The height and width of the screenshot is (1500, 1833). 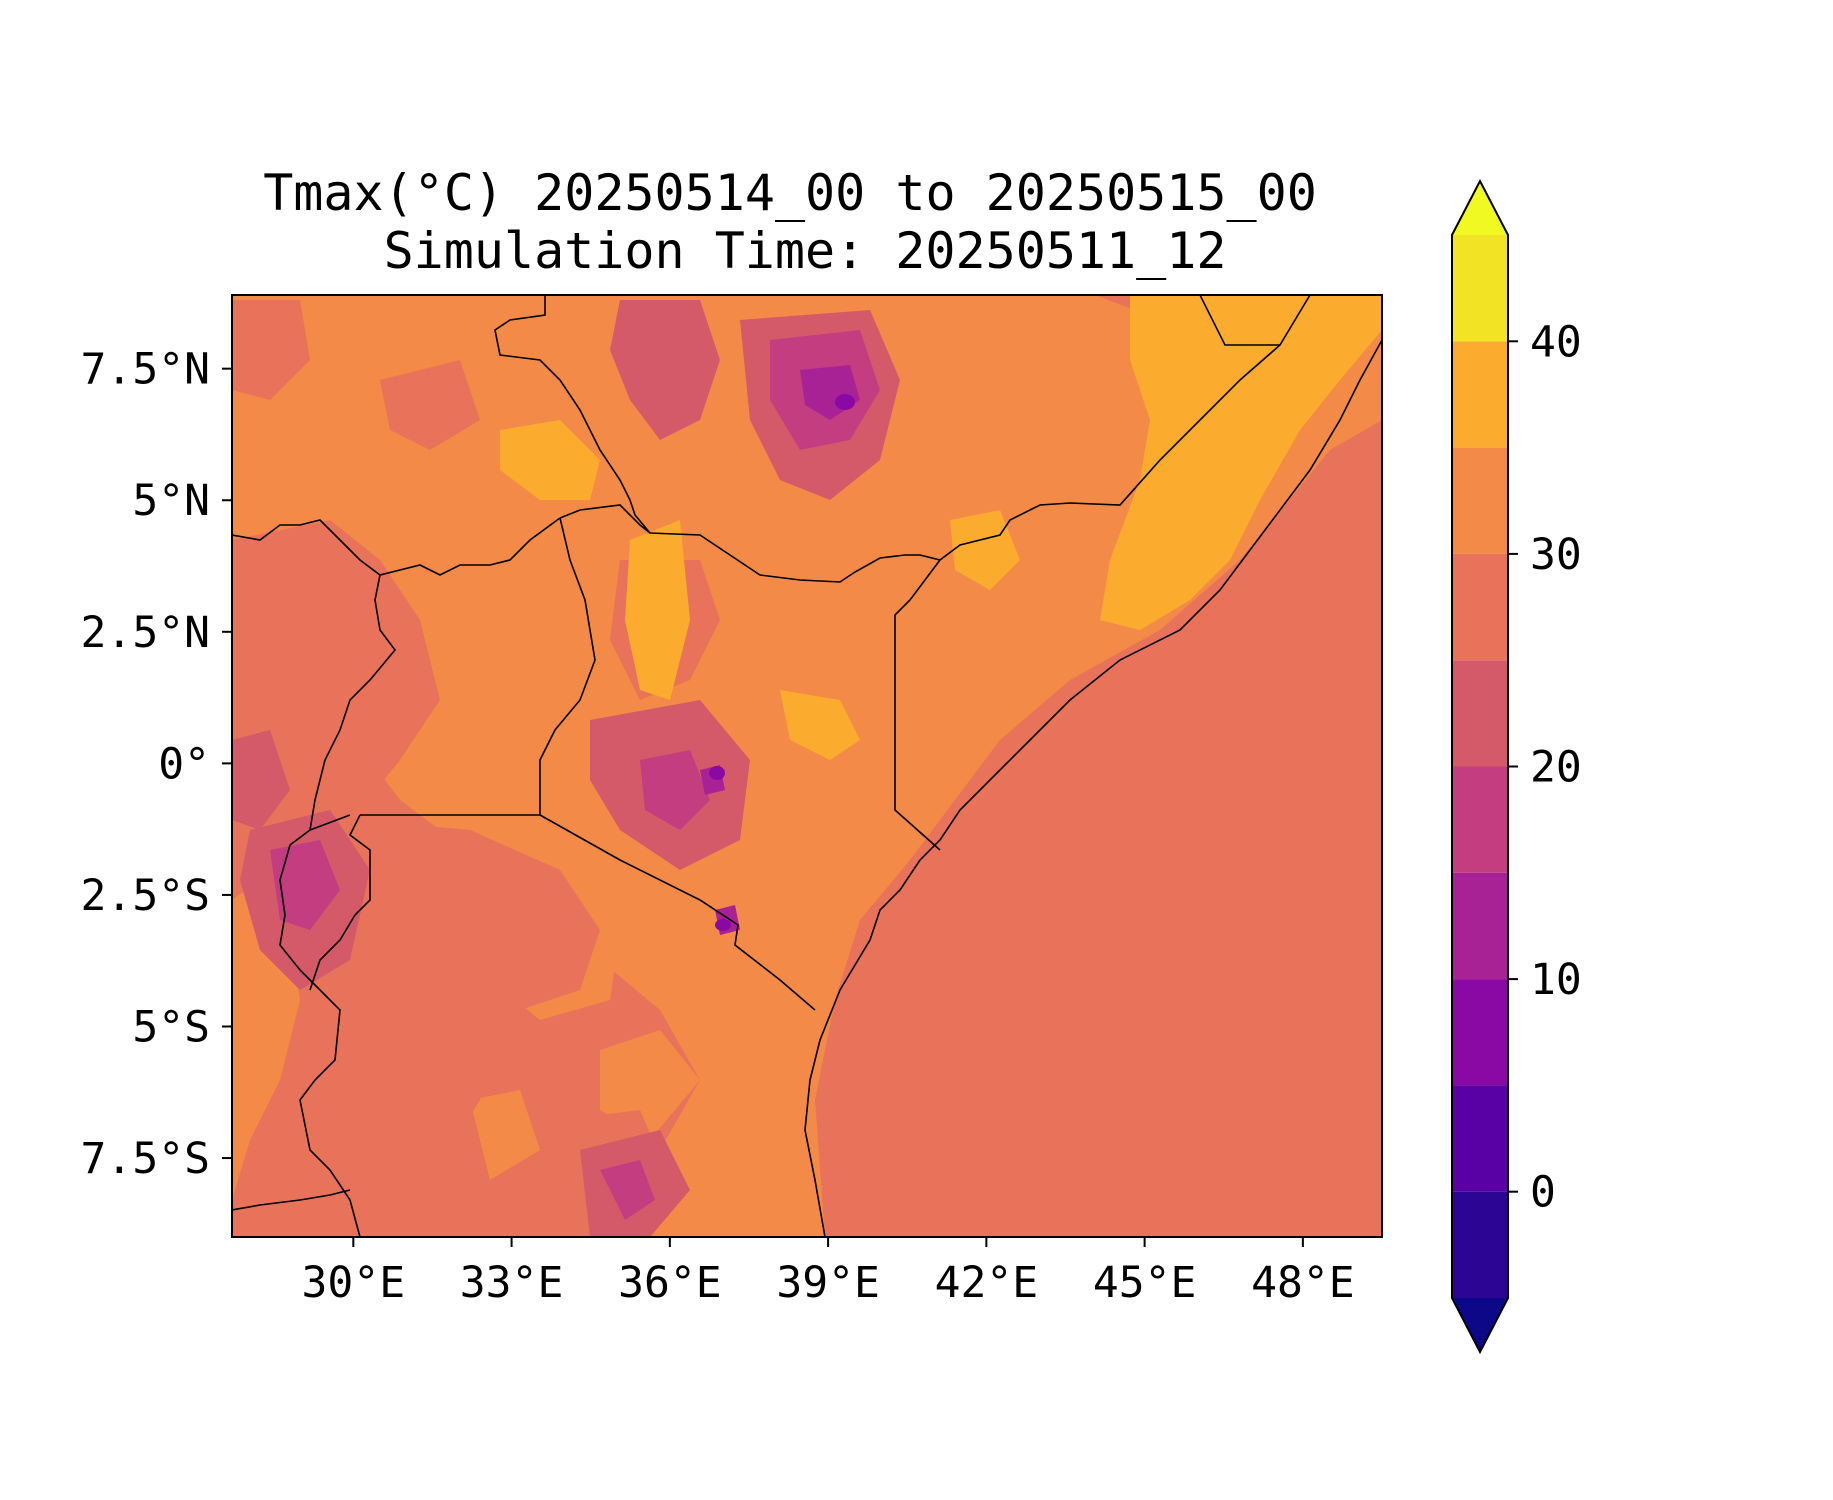 I want to click on border-zambia, so click(x=291, y=1200).